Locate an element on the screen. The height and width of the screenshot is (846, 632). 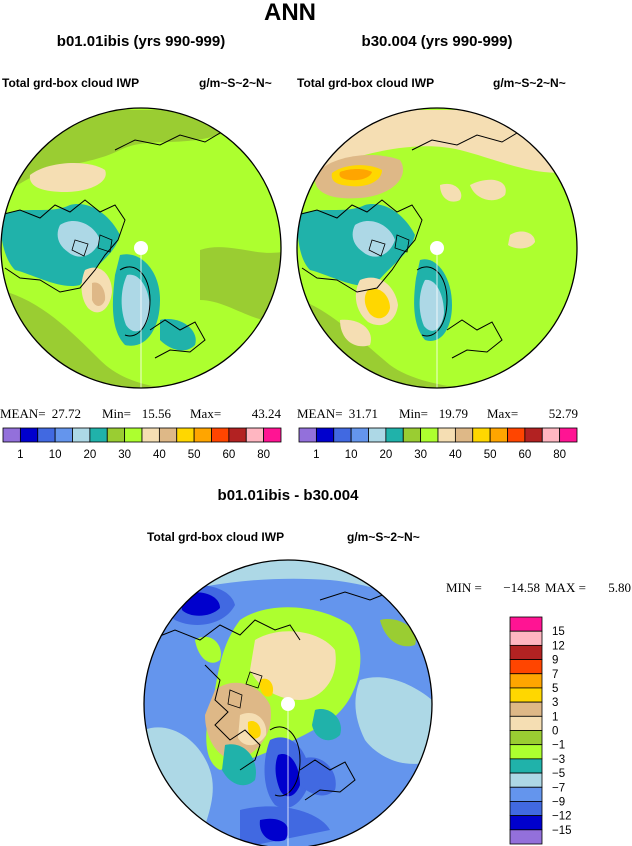
panel1-map is located at coordinates (141, 248).